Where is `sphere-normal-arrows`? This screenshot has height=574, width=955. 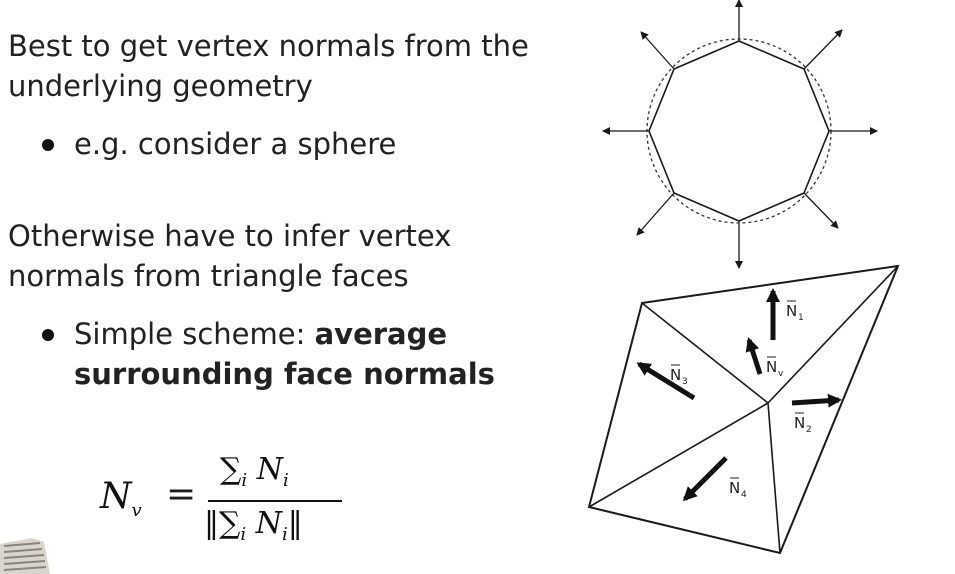 sphere-normal-arrows is located at coordinates (740, 134).